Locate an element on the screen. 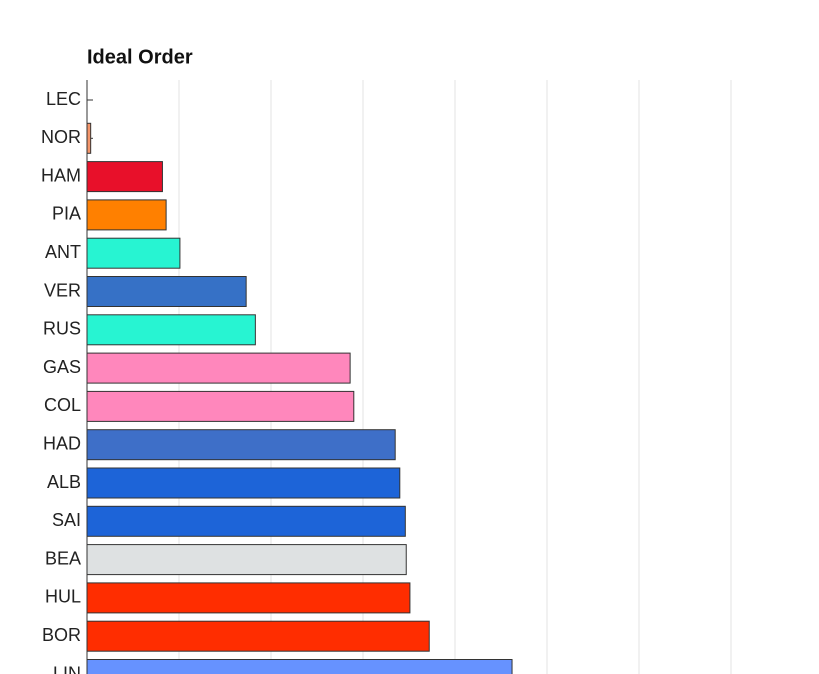 The image size is (819, 674). y-tick-label: HUL is located at coordinates (63, 597).